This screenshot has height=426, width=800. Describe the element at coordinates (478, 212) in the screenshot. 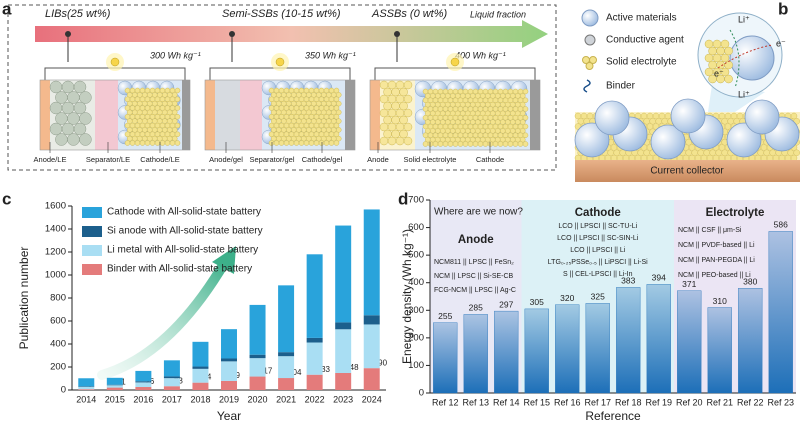

I see `chart-subtitle: Where are we now?` at that location.